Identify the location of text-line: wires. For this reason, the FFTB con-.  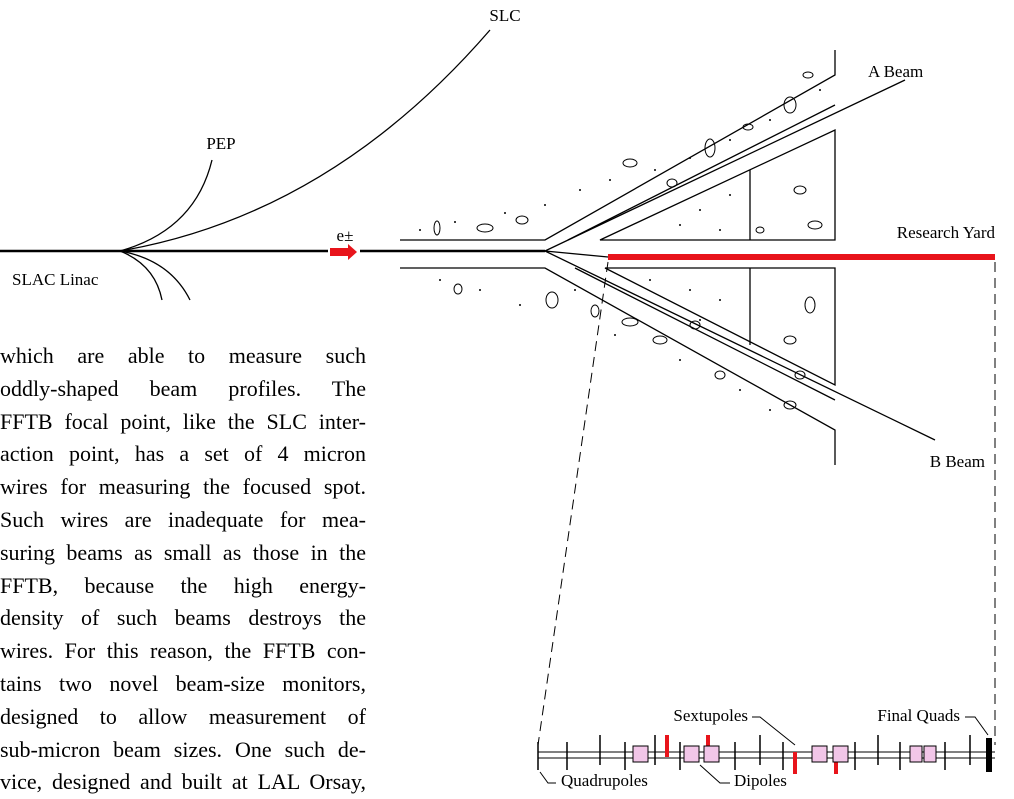
(183, 651).